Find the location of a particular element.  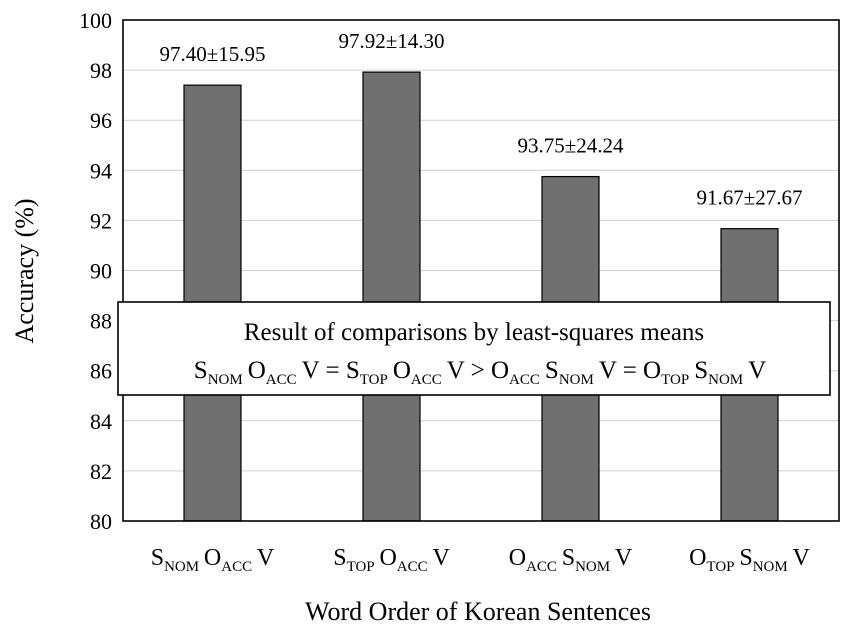

data-label: 91.67±27.67 is located at coordinates (749, 198).